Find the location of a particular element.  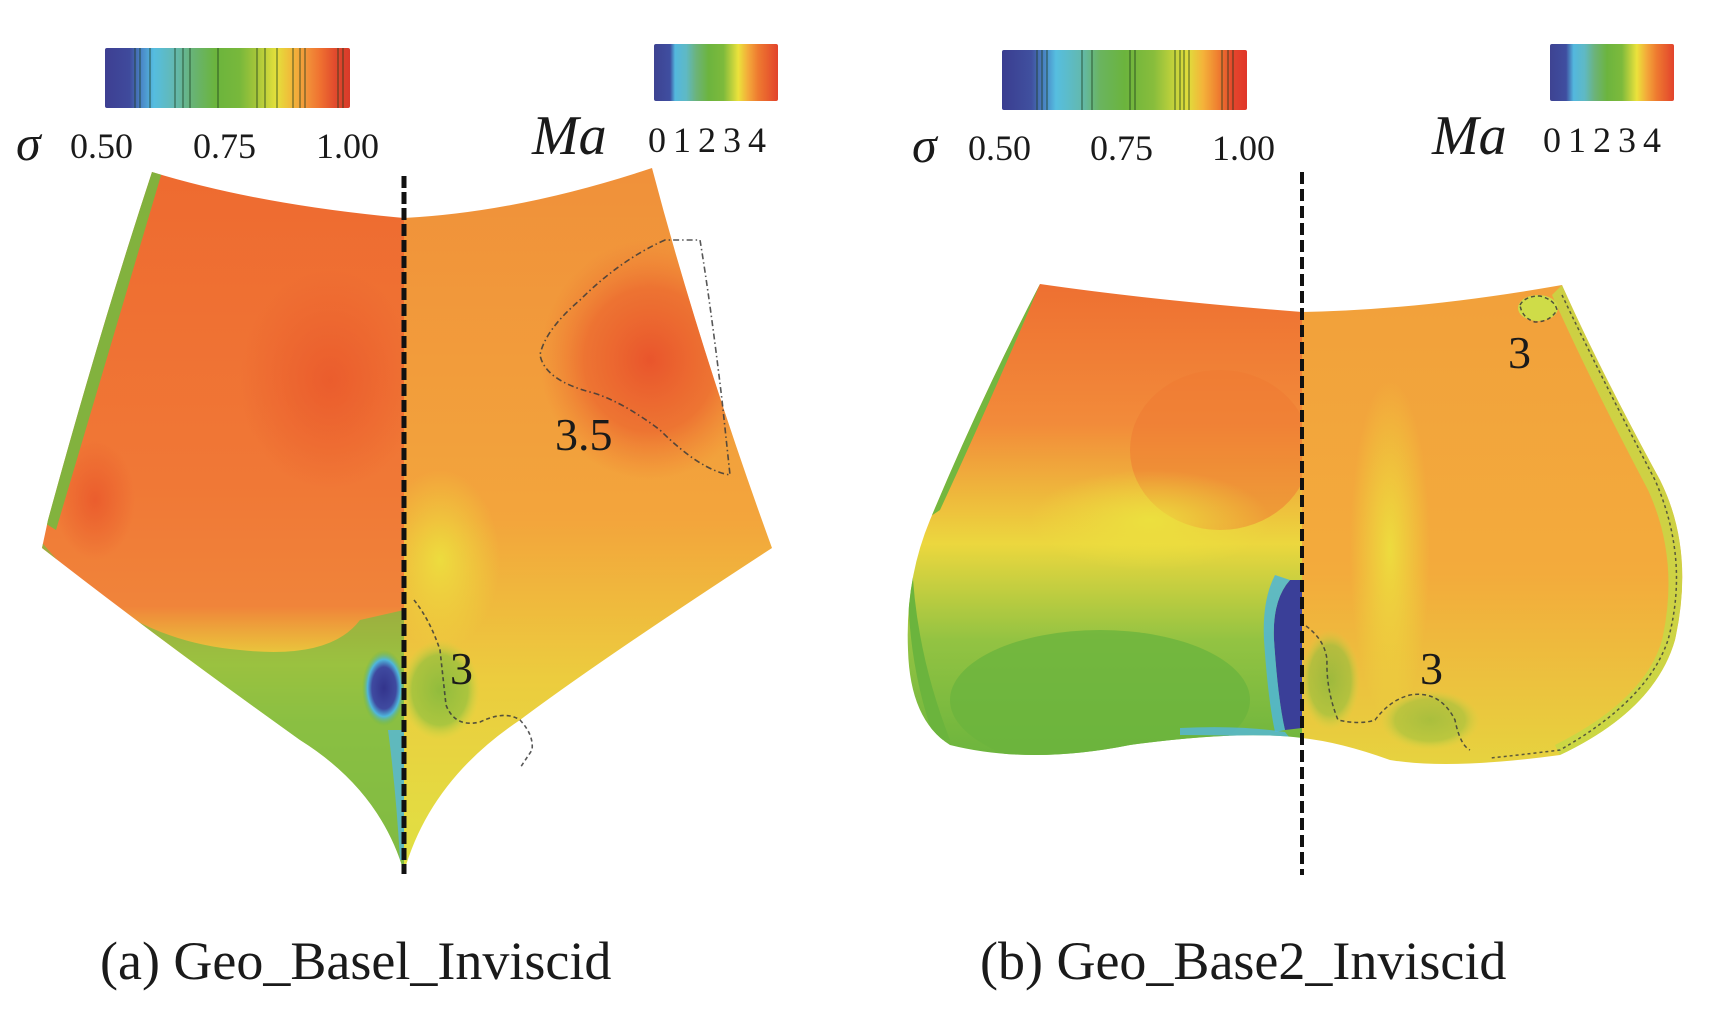

sigma-tick-b-2: 1.00 is located at coordinates (1243, 148).